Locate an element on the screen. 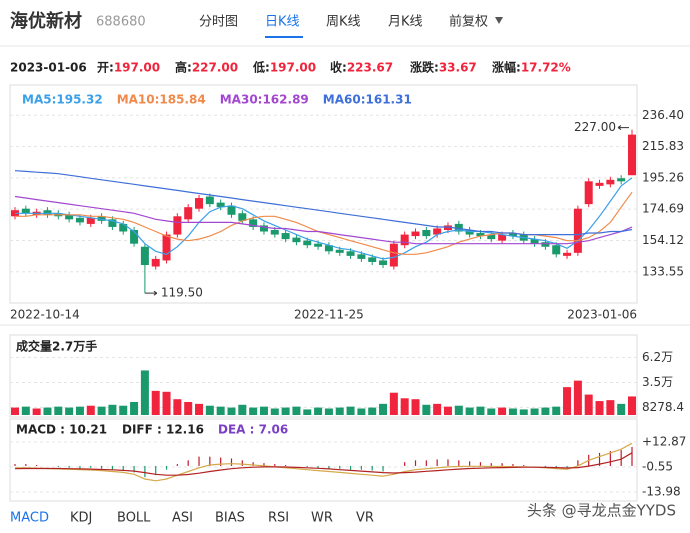  pane-title: 成交量2.7万手 is located at coordinates (56, 346).